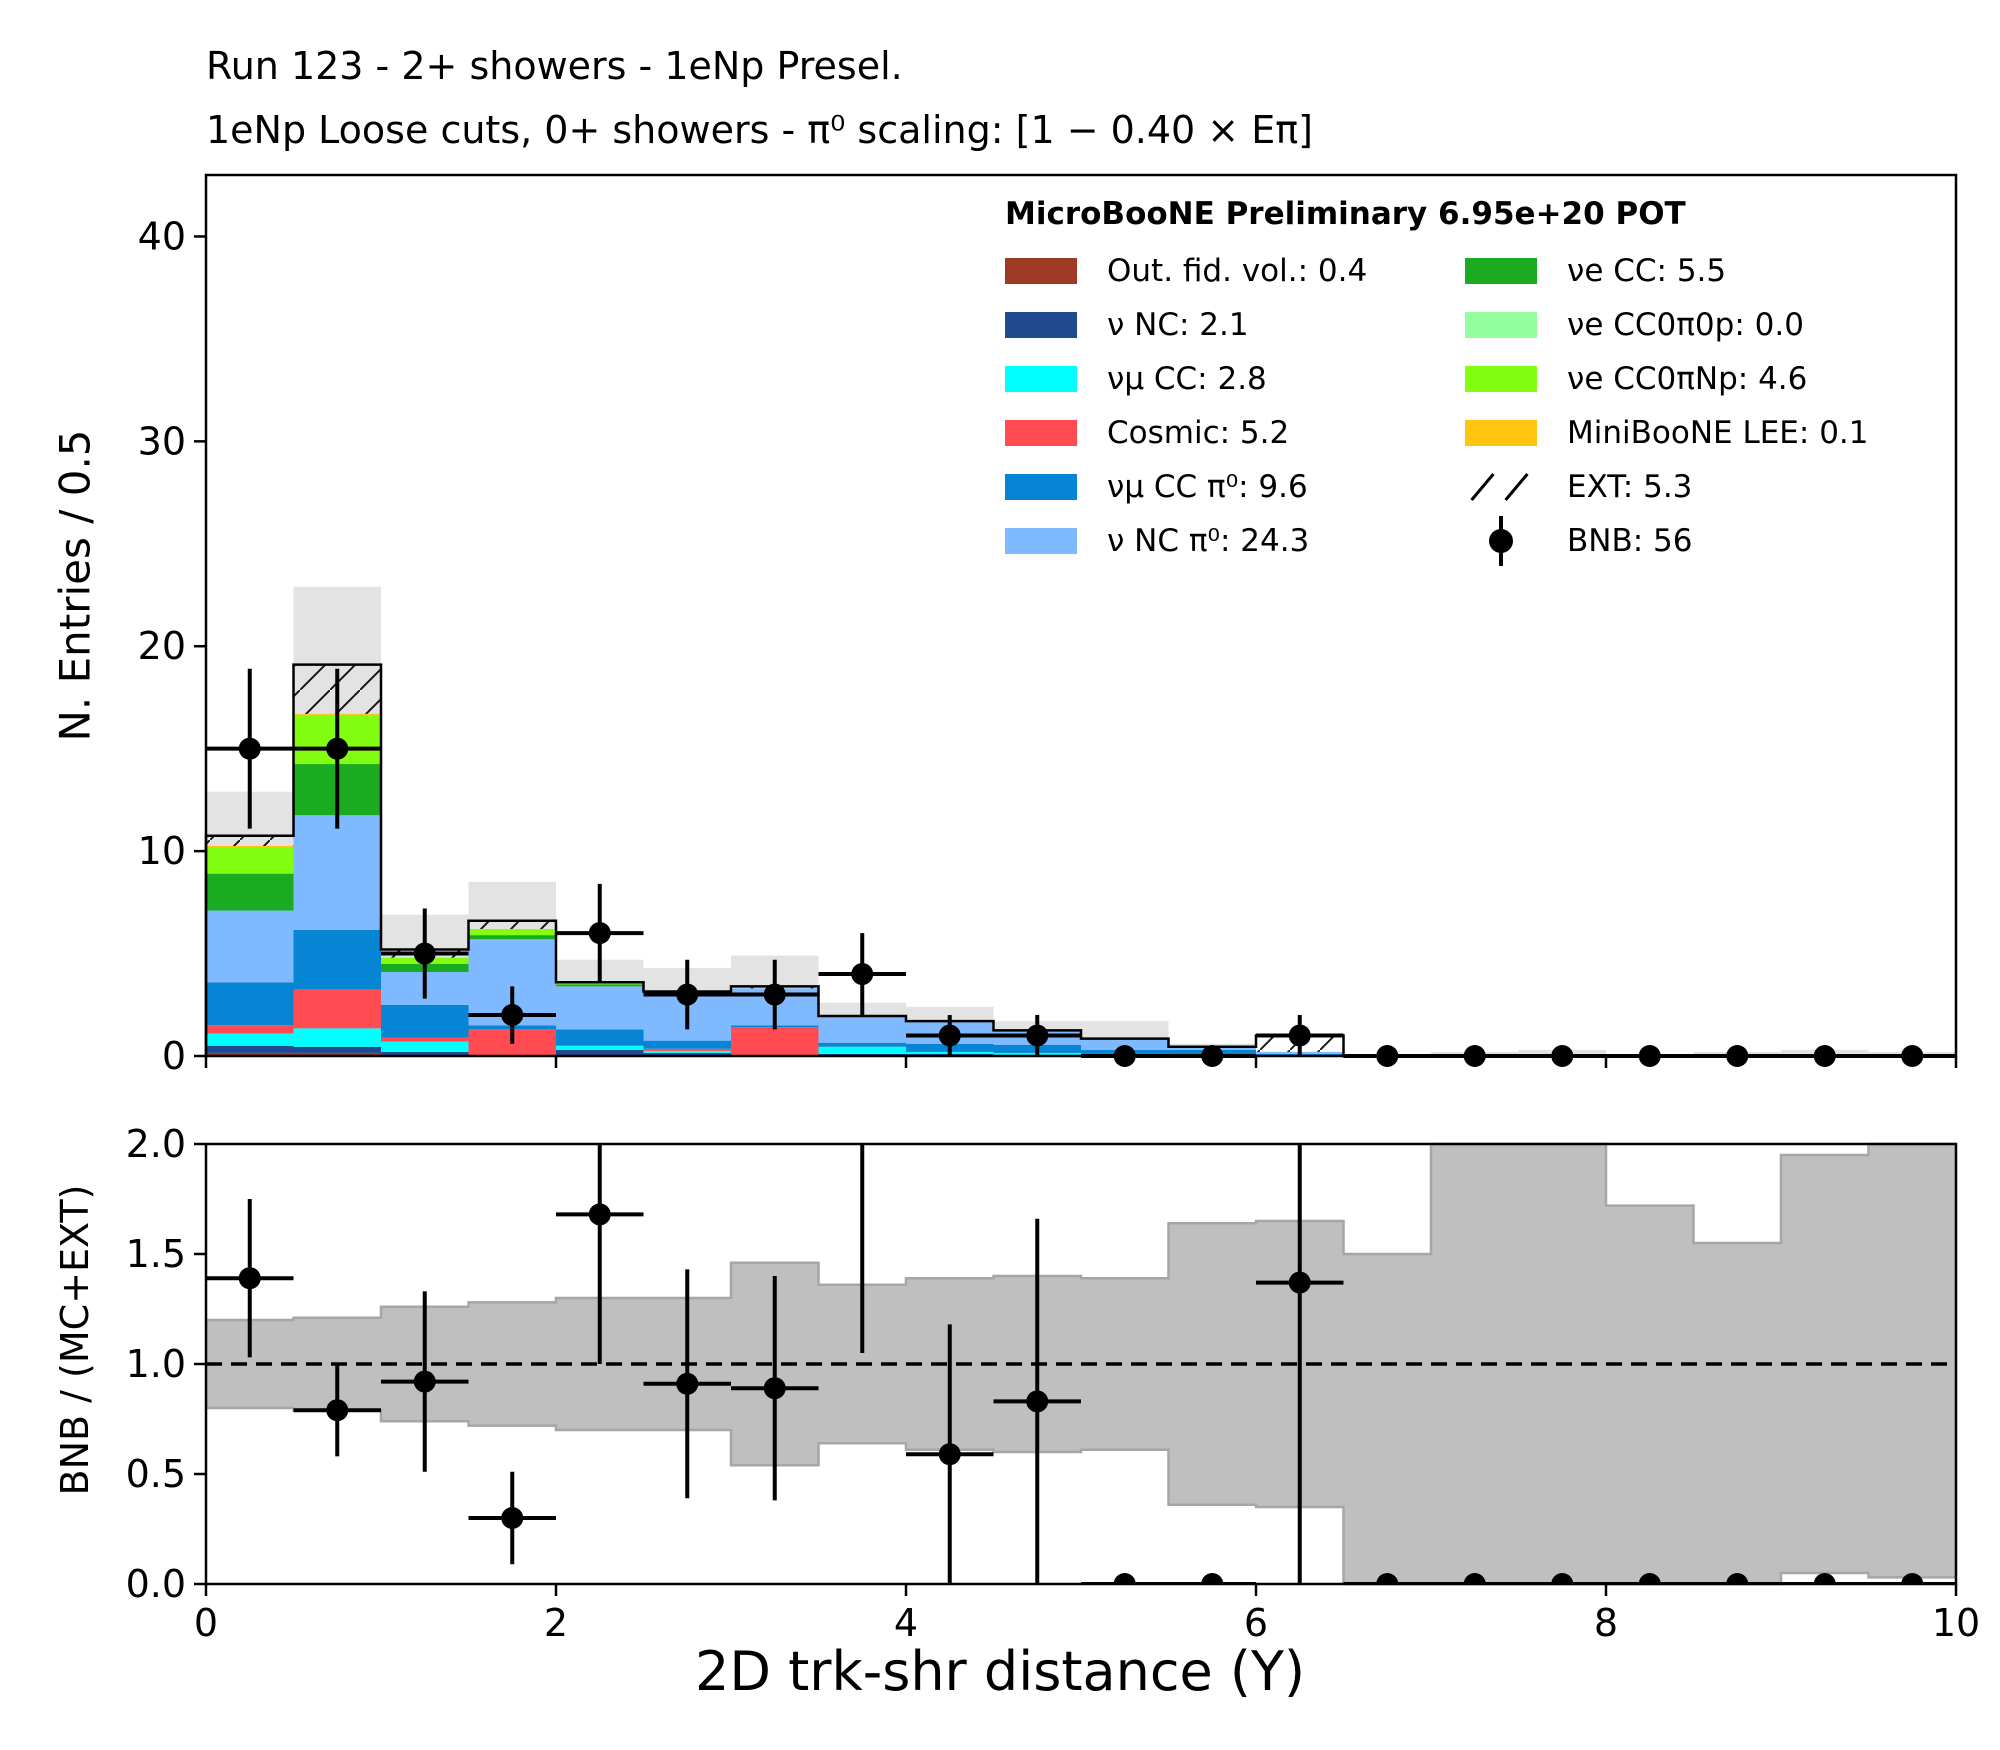  Describe the element at coordinates (75, 585) in the screenshot. I see `main-y-axis-label: N. Entries / 0.5` at that location.